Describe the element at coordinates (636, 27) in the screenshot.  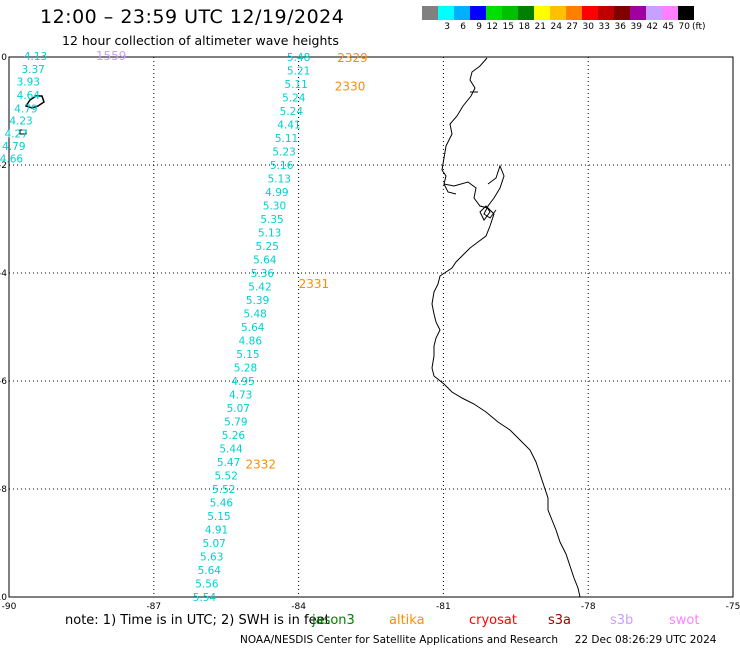
I see `color-scale-label: 39` at that location.